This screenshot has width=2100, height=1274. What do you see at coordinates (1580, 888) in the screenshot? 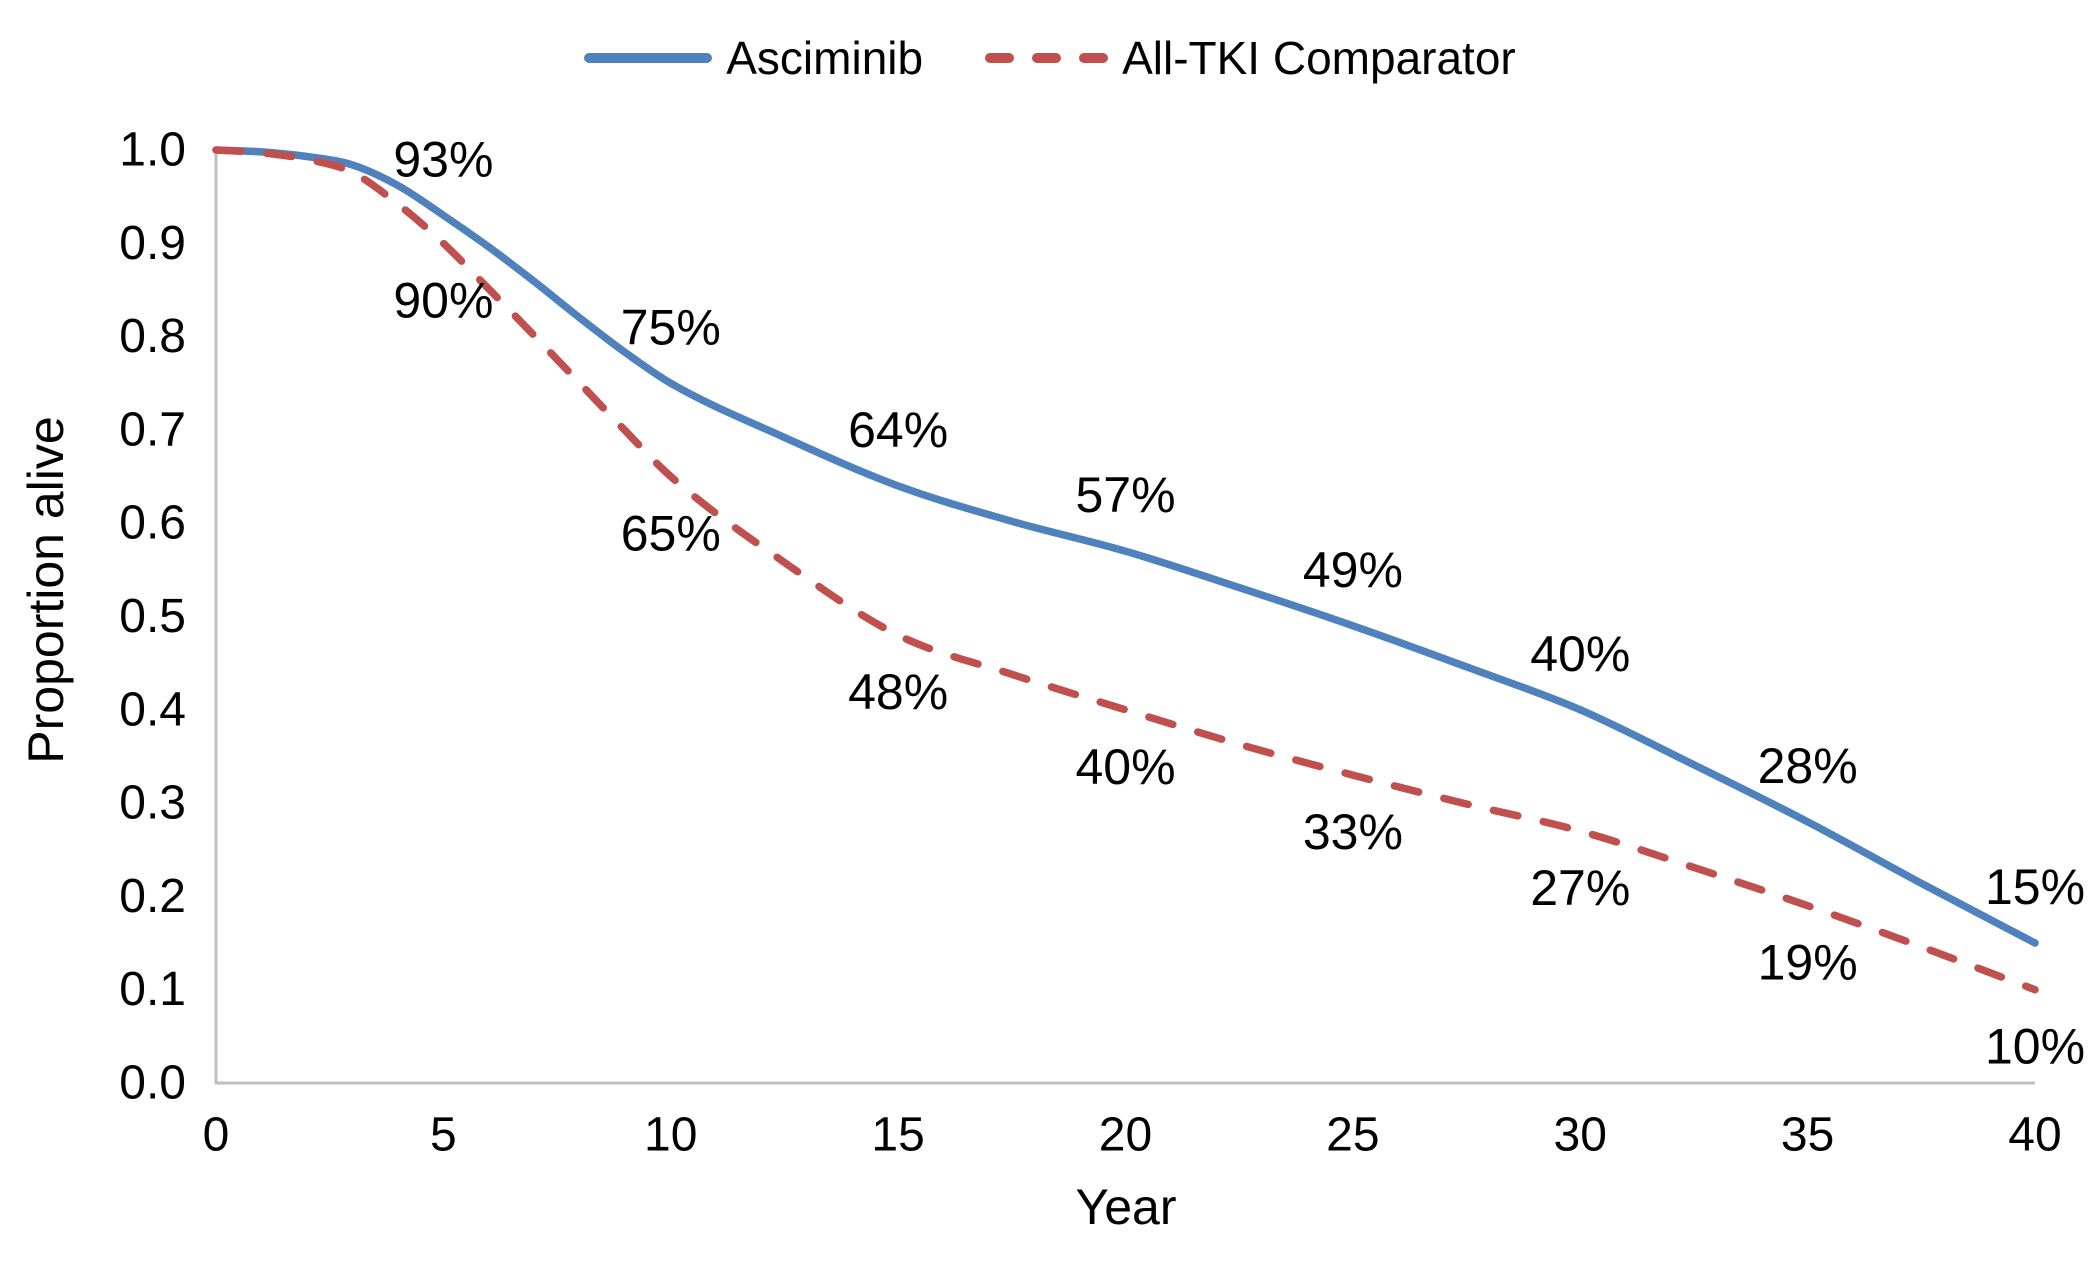
I see `data-label: 27%` at bounding box center [1580, 888].